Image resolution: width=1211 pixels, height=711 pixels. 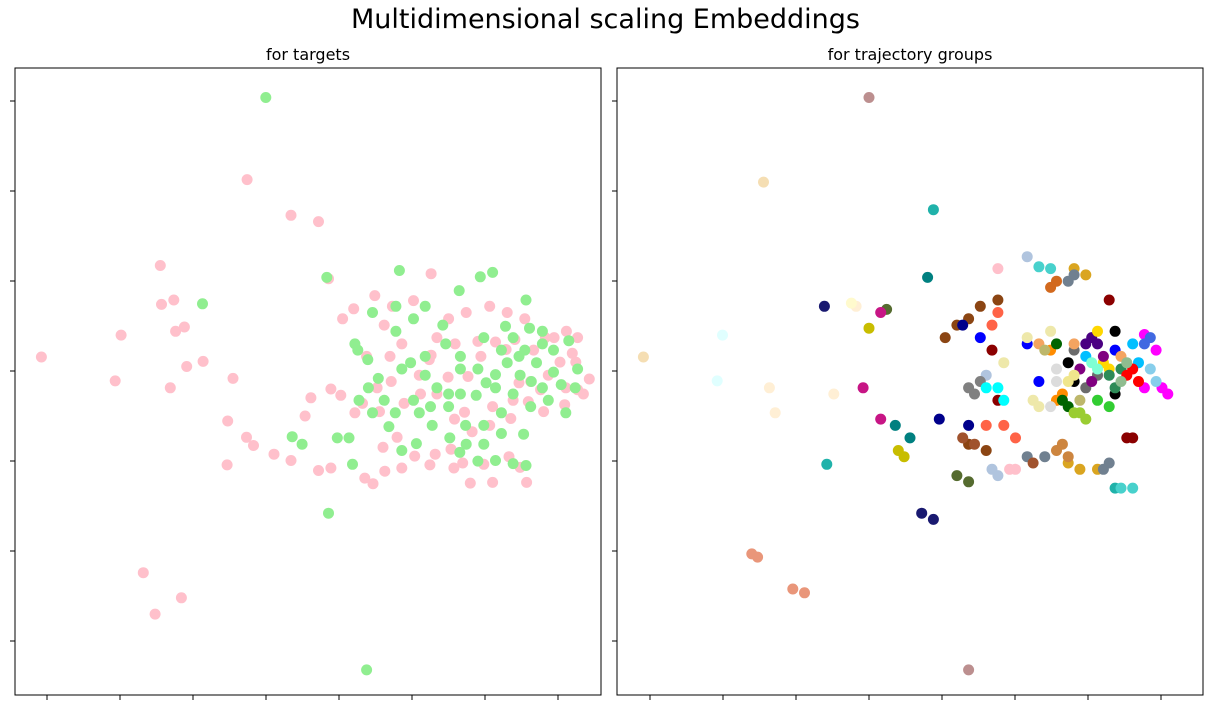 What do you see at coordinates (910, 54) in the screenshot?
I see `subplot-title-trajectory-groups: for trajectory groups` at bounding box center [910, 54].